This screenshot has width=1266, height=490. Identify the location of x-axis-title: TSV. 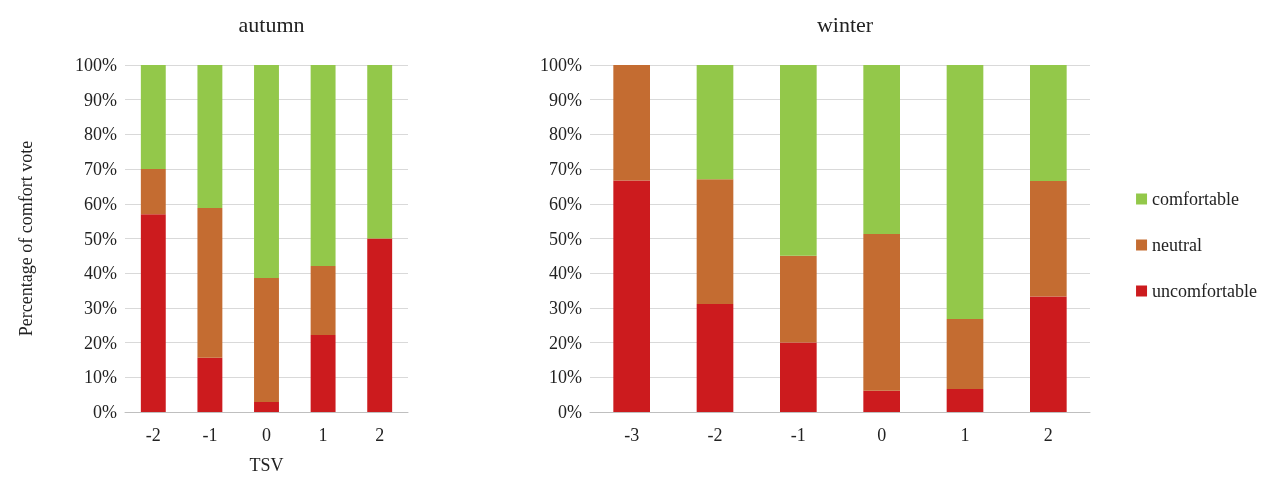
(266, 465).